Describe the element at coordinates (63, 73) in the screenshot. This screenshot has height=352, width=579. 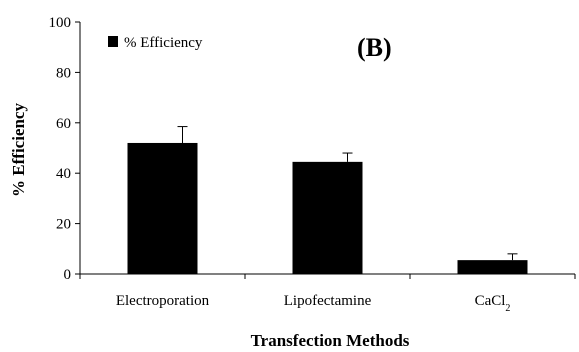
I see `y-tick-label: 80` at that location.